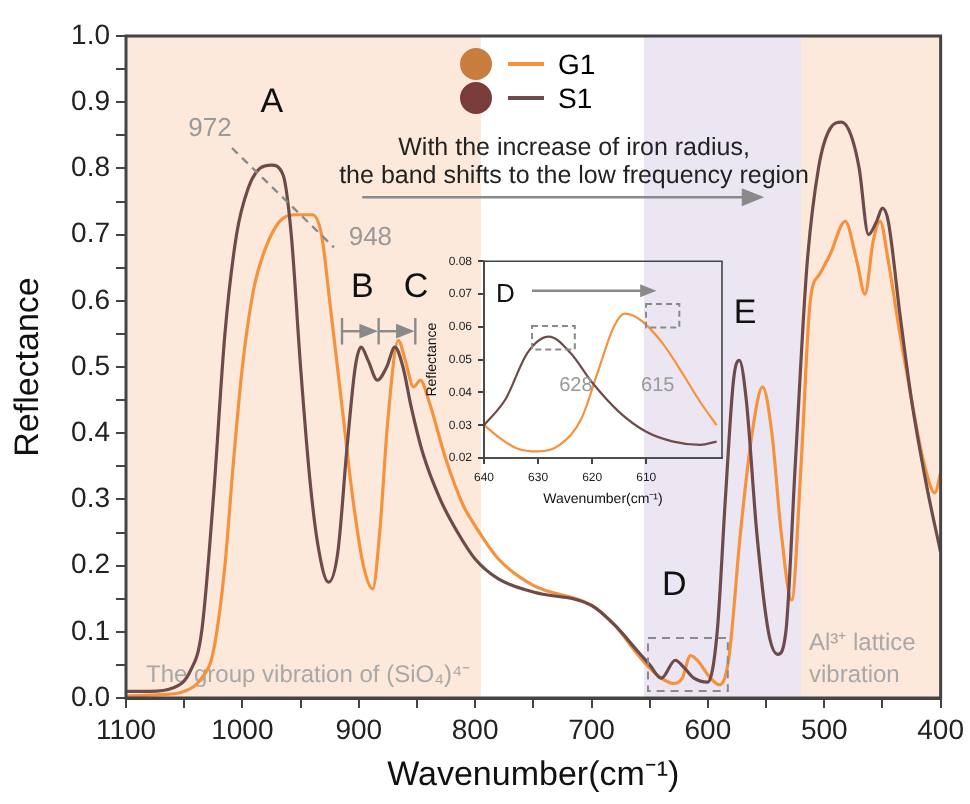 This screenshot has width=970, height=804. What do you see at coordinates (126, 728) in the screenshot?
I see `x-tick-label: 1100` at bounding box center [126, 728].